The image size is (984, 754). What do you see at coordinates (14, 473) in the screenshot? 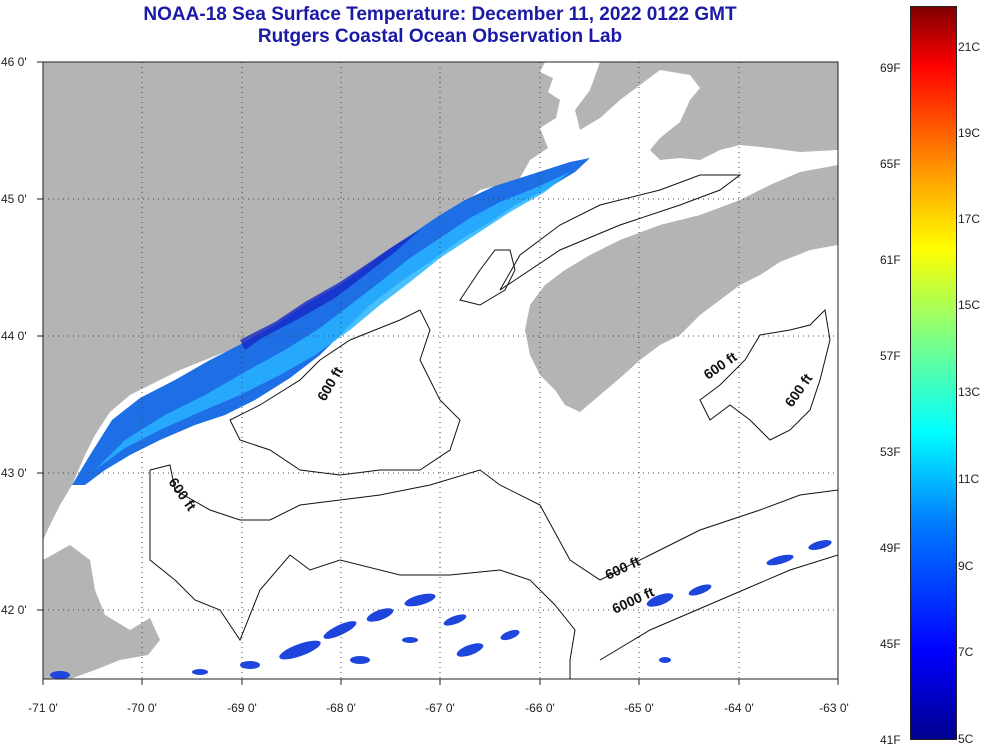
I see `y-tick-label: 43 0'` at bounding box center [14, 473].